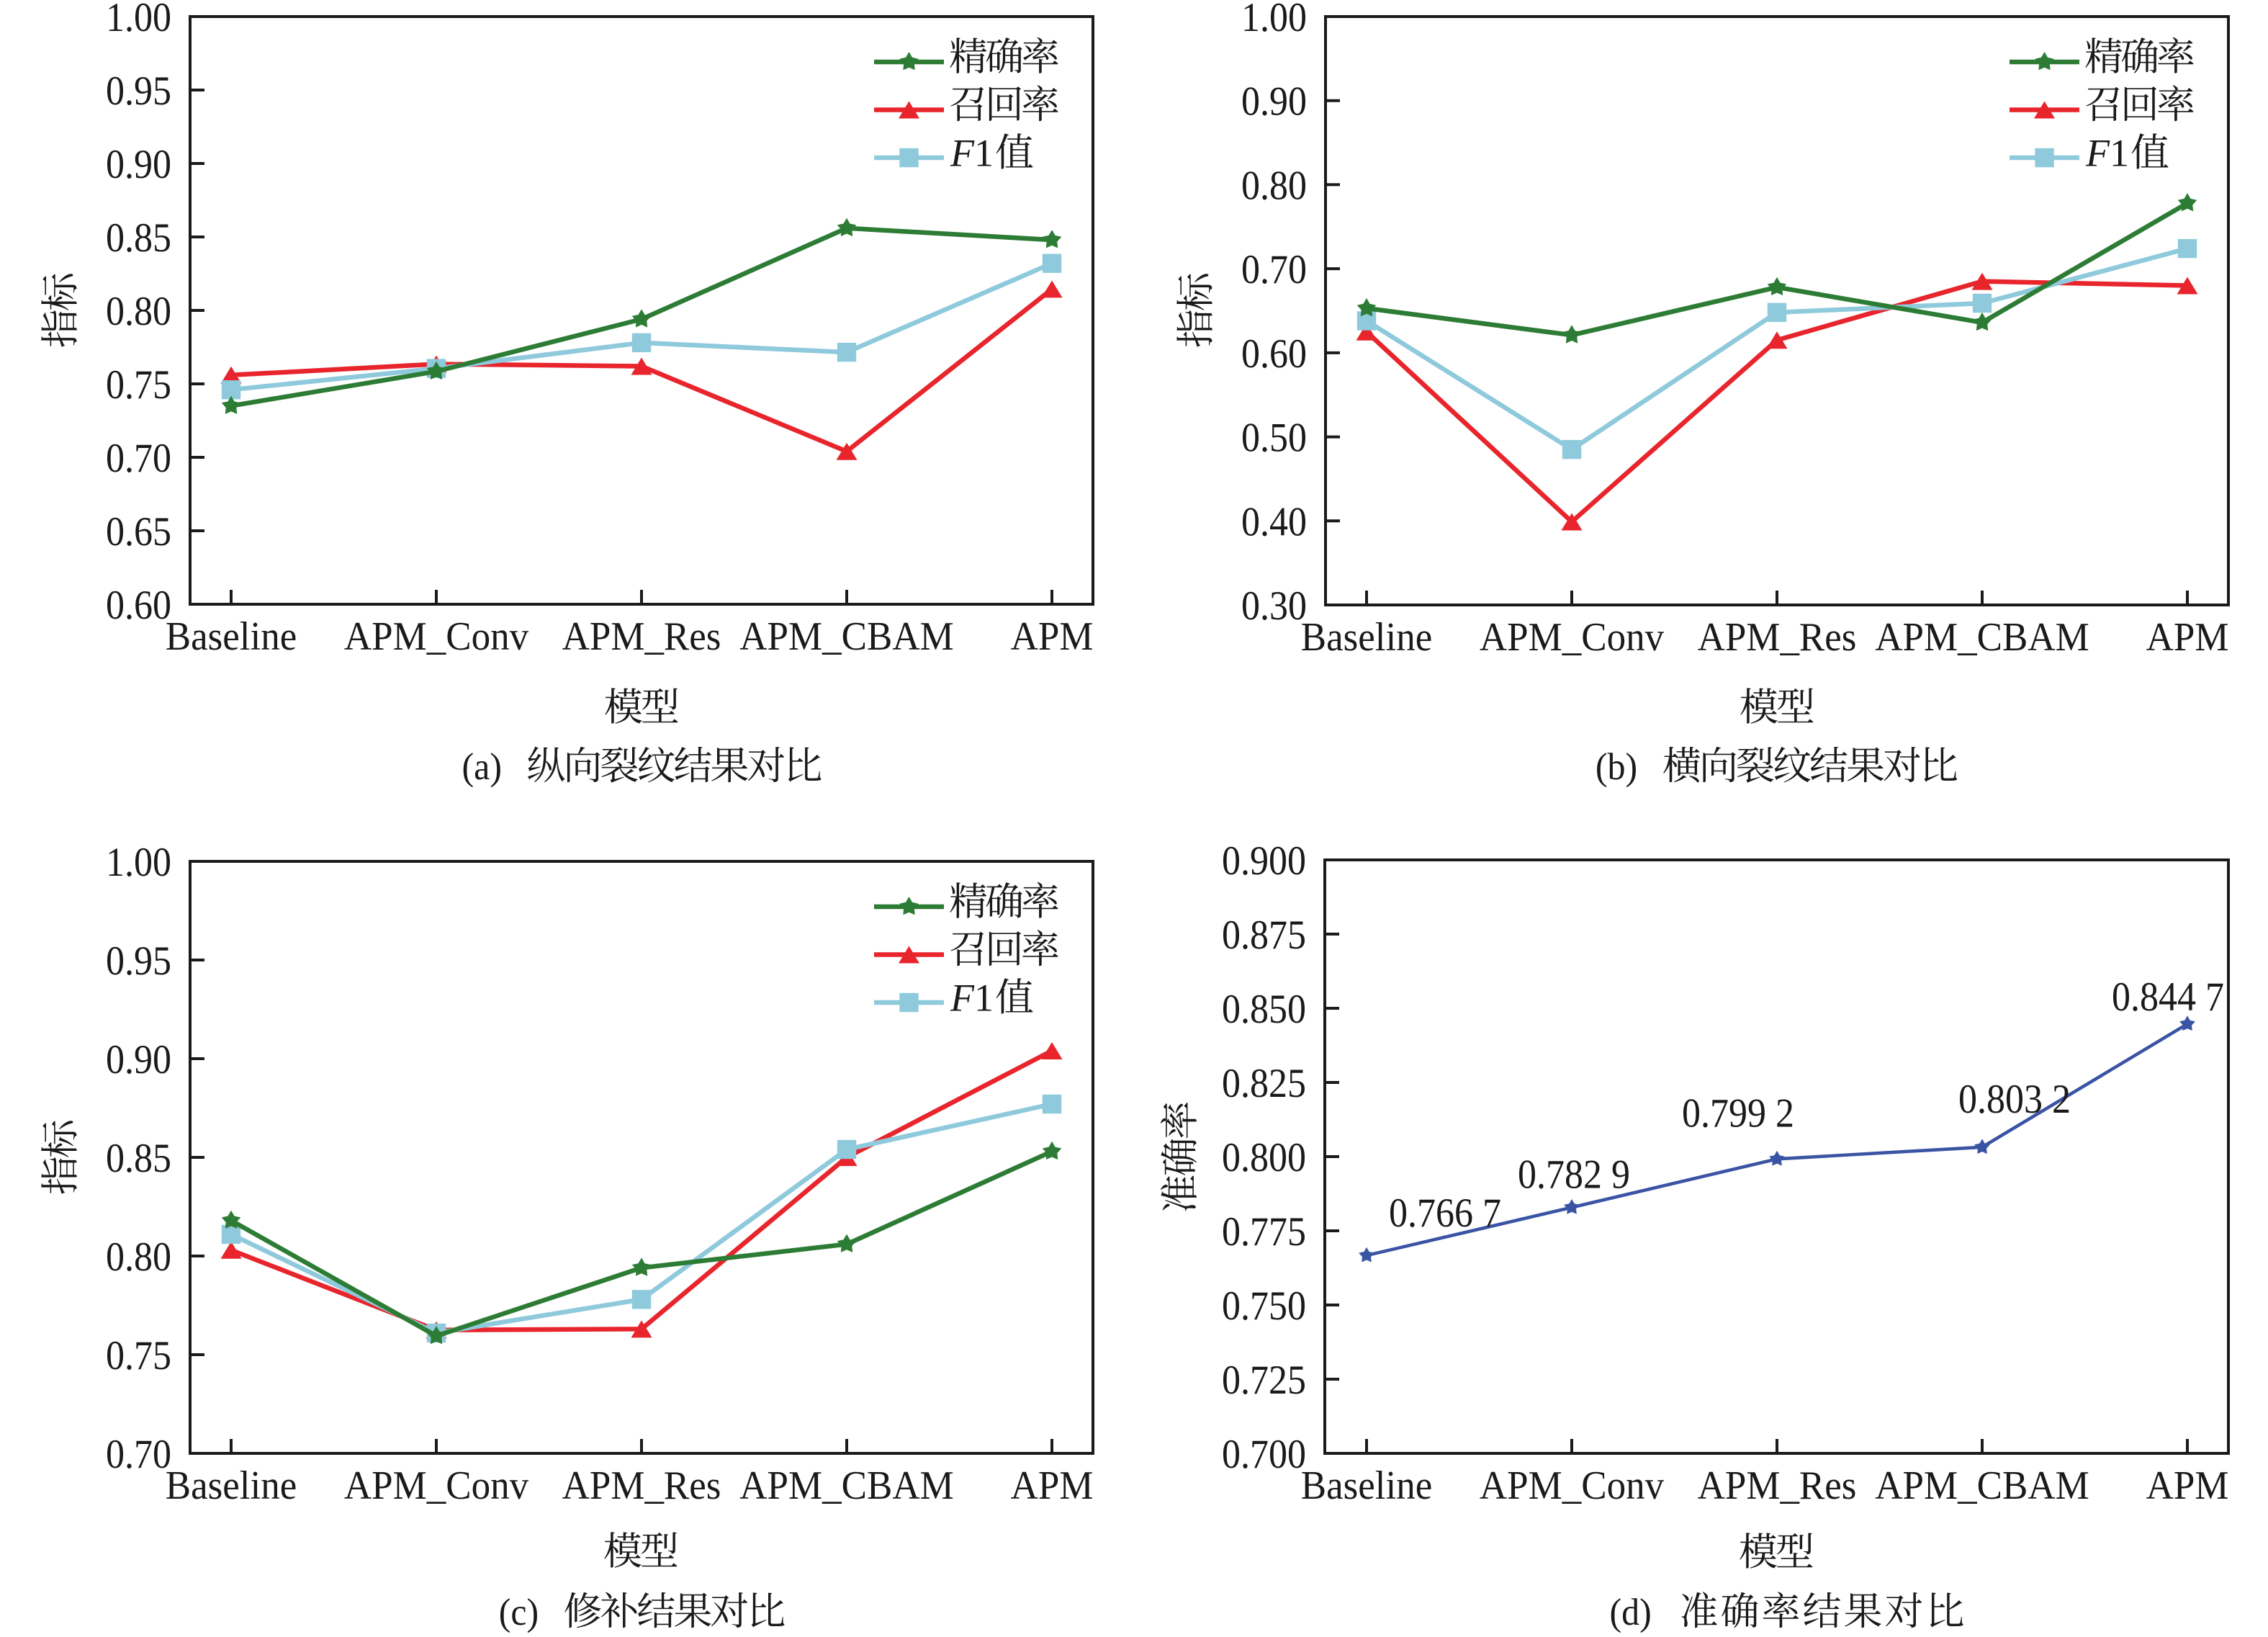 The height and width of the screenshot is (1637, 2268). Describe the element at coordinates (2014, 1100) in the screenshot. I see `svg-text: 0.803 2` at that location.